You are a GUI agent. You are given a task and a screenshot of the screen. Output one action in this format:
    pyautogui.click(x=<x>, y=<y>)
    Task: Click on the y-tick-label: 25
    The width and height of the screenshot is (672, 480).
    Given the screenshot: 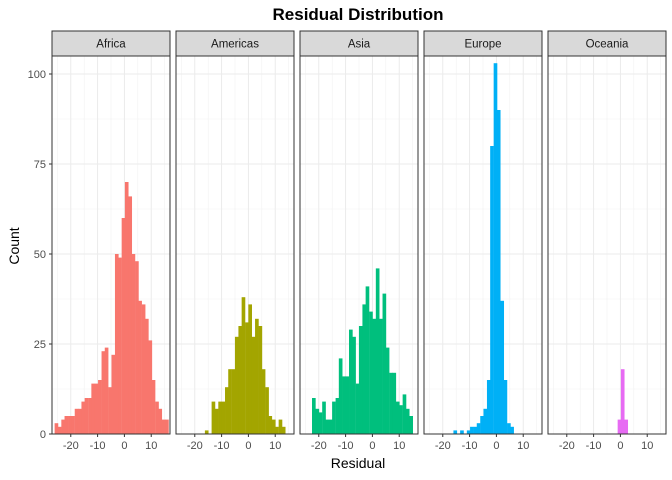 What is the action you would take?
    pyautogui.click(x=40, y=345)
    